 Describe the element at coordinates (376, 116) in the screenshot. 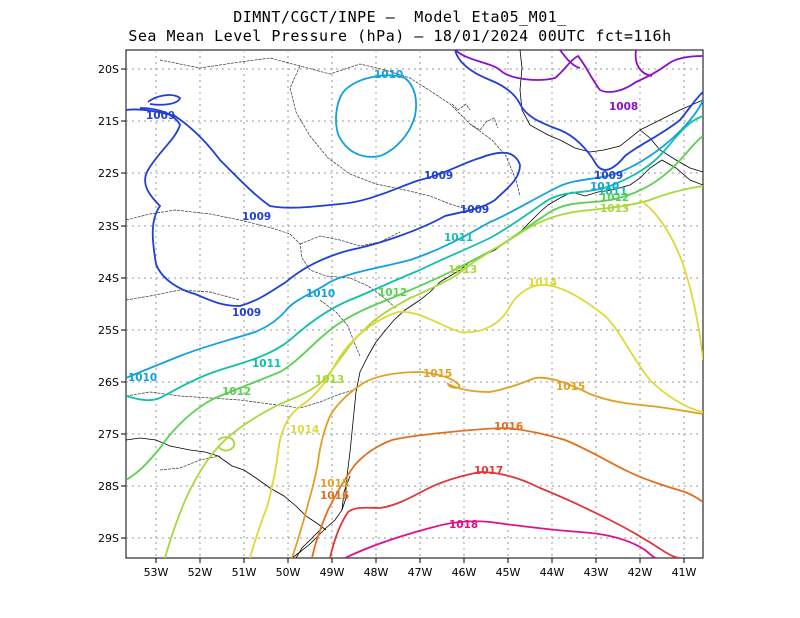

I see `isobar-1010-cell` at that location.